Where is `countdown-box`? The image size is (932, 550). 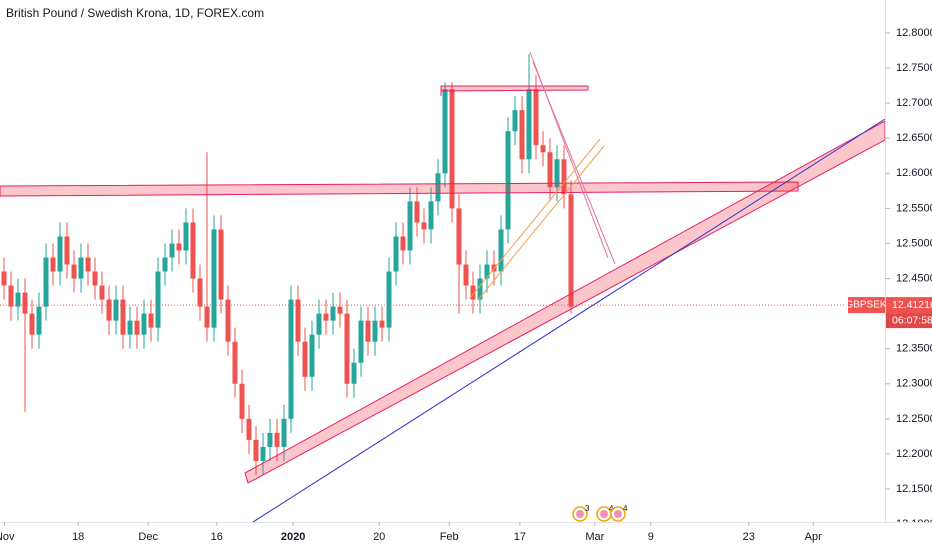
countdown-box is located at coordinates (909, 321).